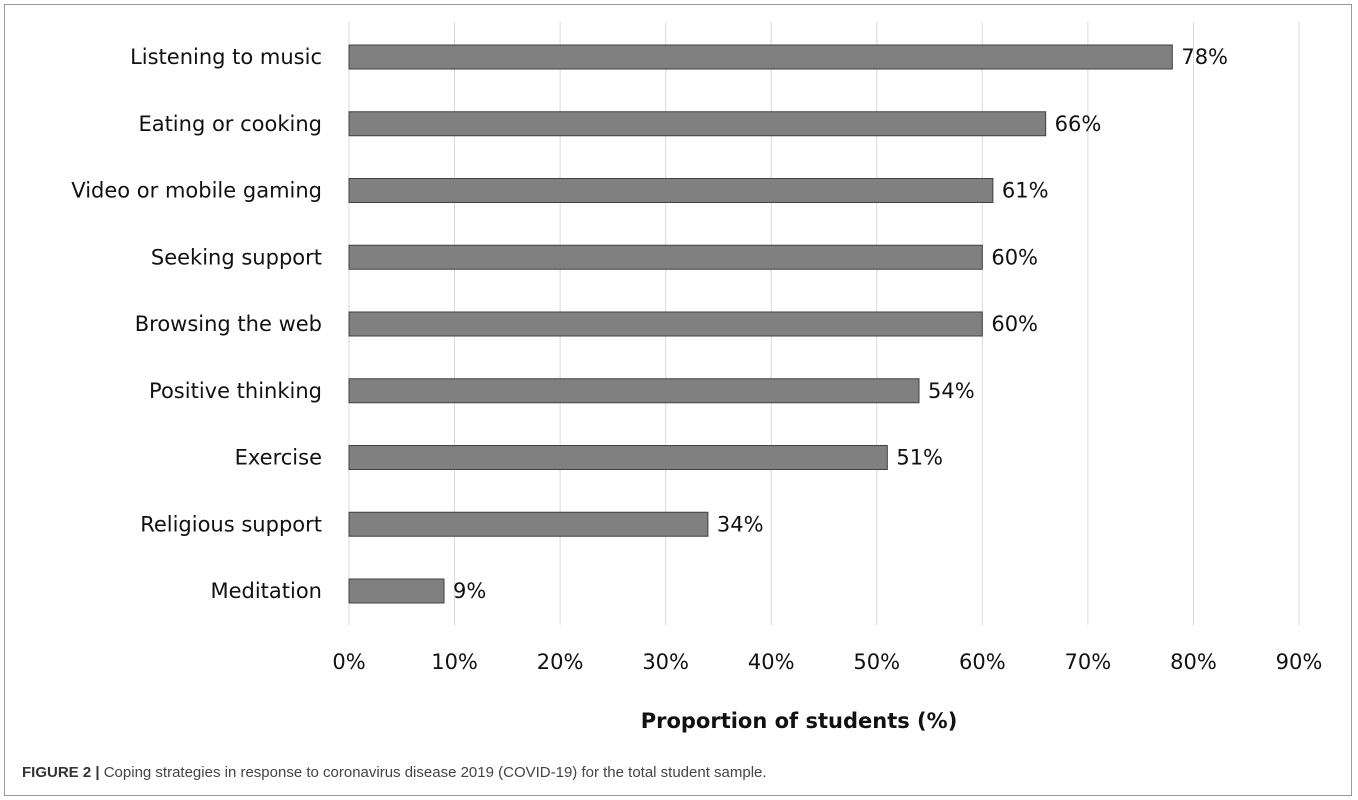 This screenshot has width=1358, height=800. I want to click on x-tick-label: 30%, so click(665, 662).